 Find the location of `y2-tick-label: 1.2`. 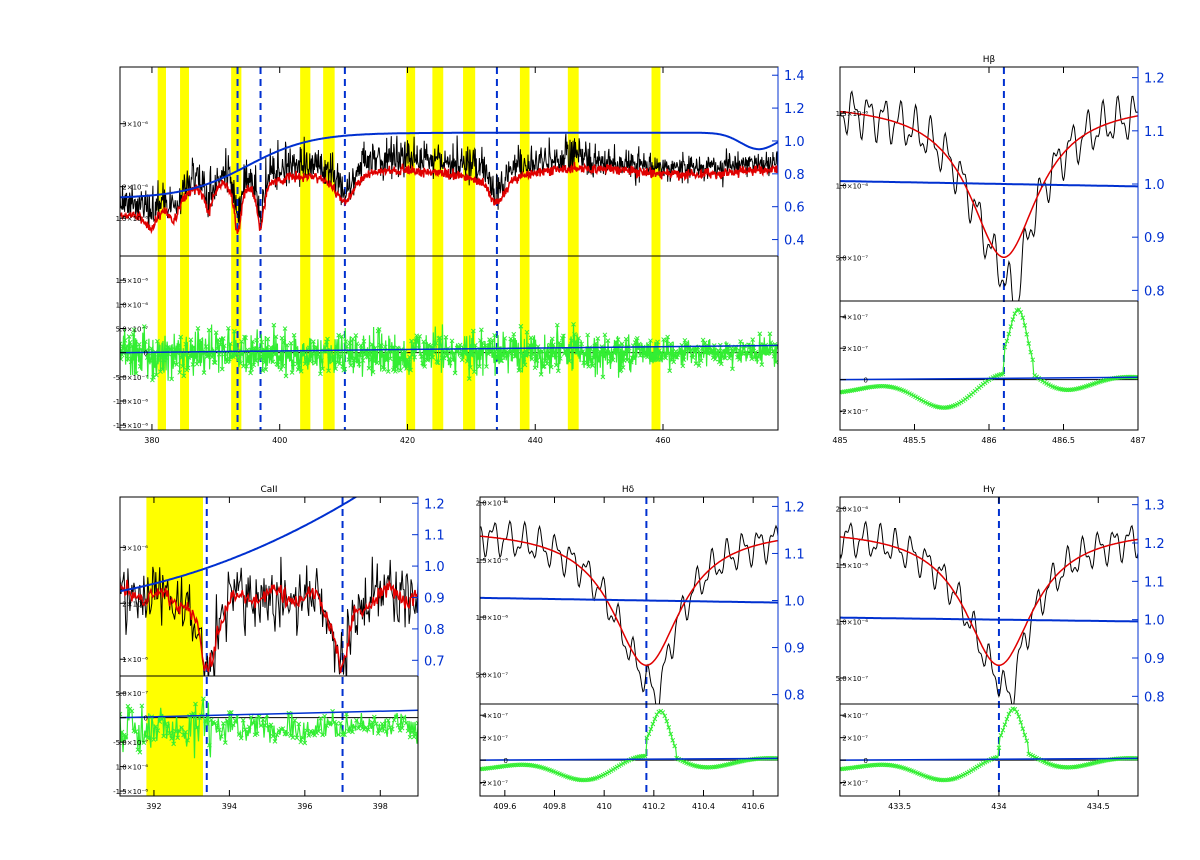

y2-tick-label: 1.2 is located at coordinates (434, 504).